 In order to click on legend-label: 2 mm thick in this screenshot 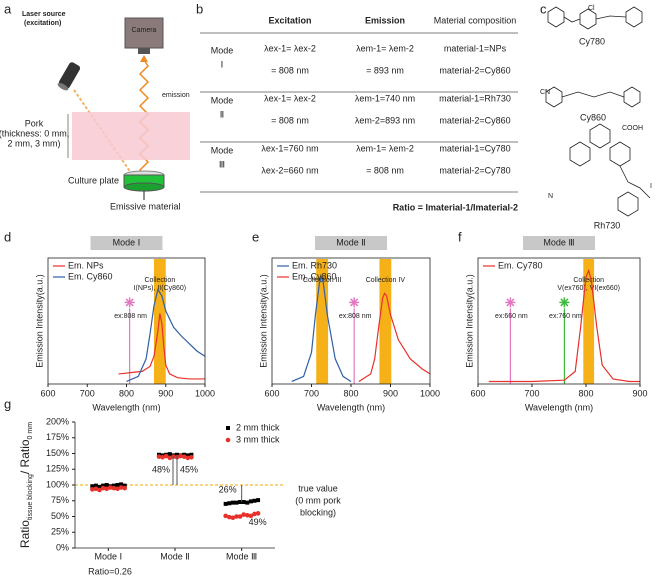, I will do `click(258, 427)`.